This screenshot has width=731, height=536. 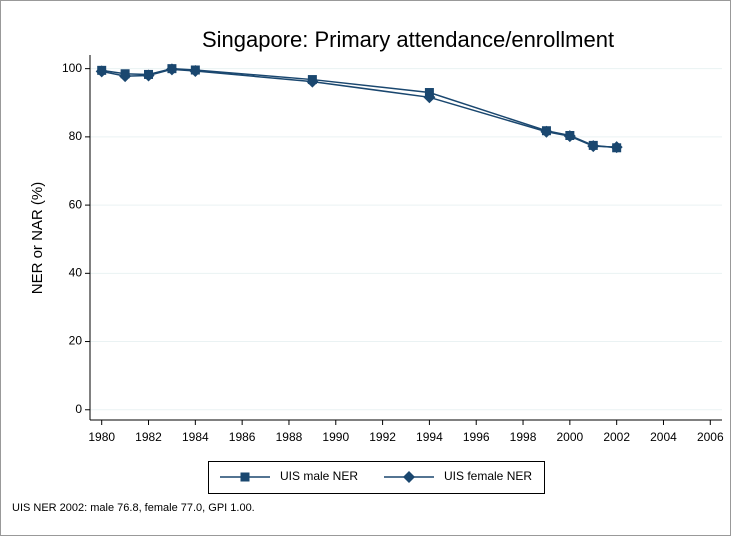 What do you see at coordinates (242, 437) in the screenshot?
I see `x-tick-label: 1986` at bounding box center [242, 437].